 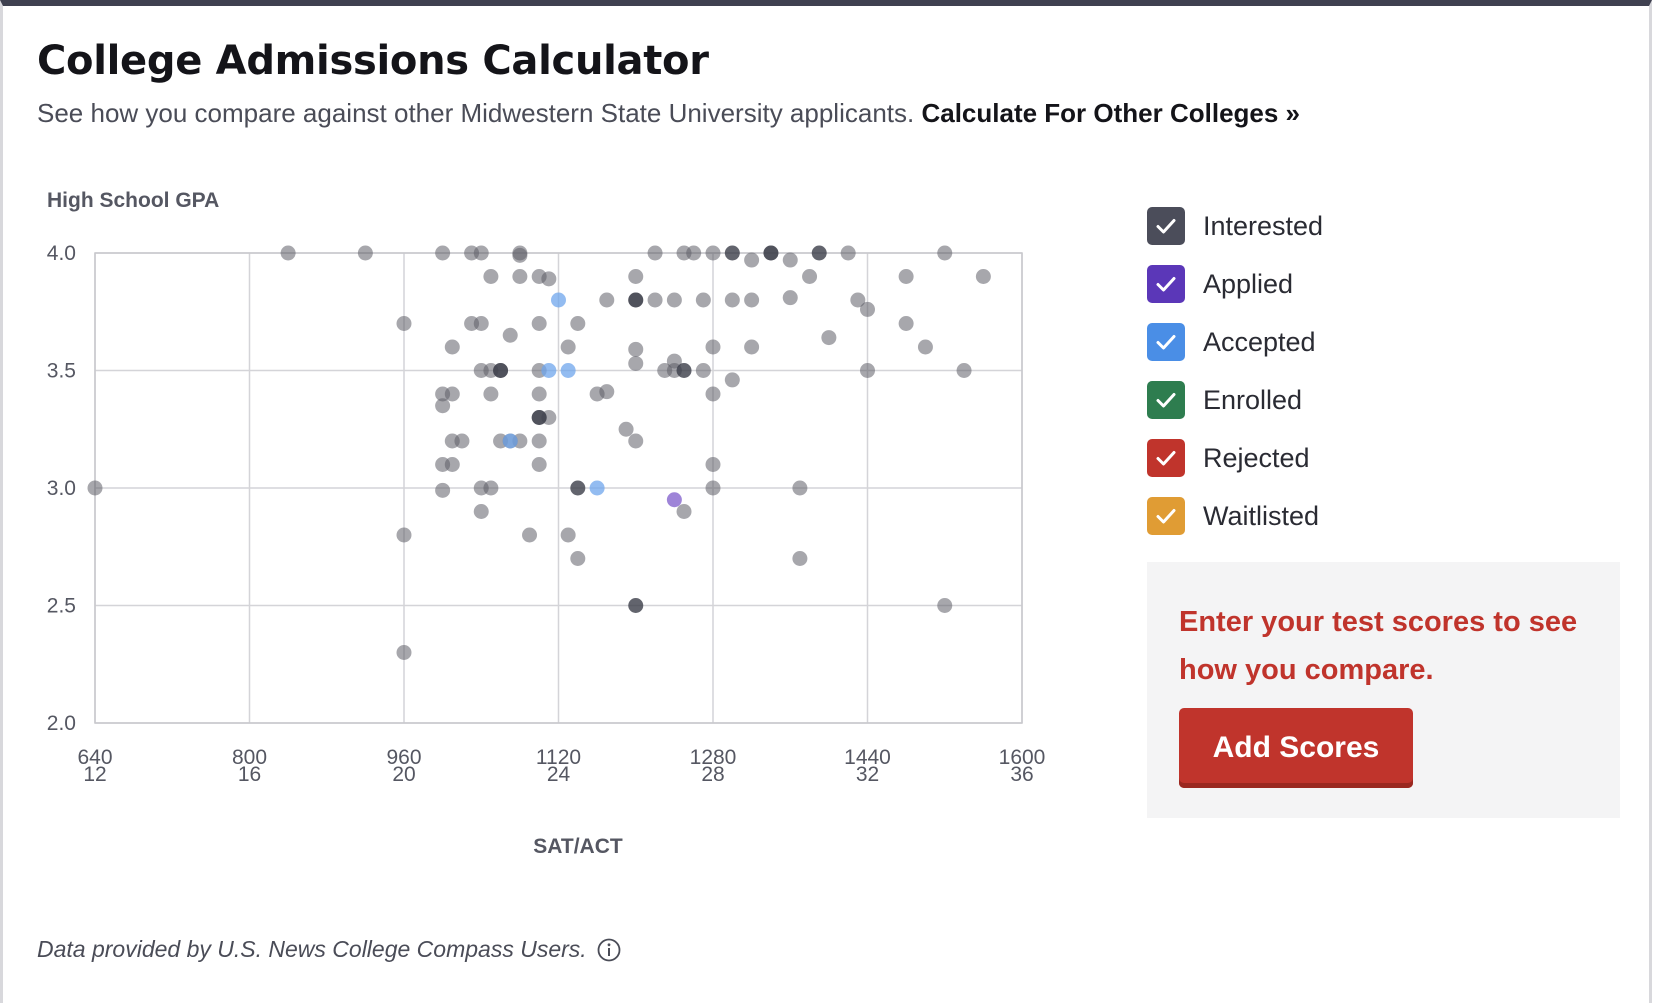 I want to click on legend-item-enrolled: Enrolled, so click(x=1235, y=400).